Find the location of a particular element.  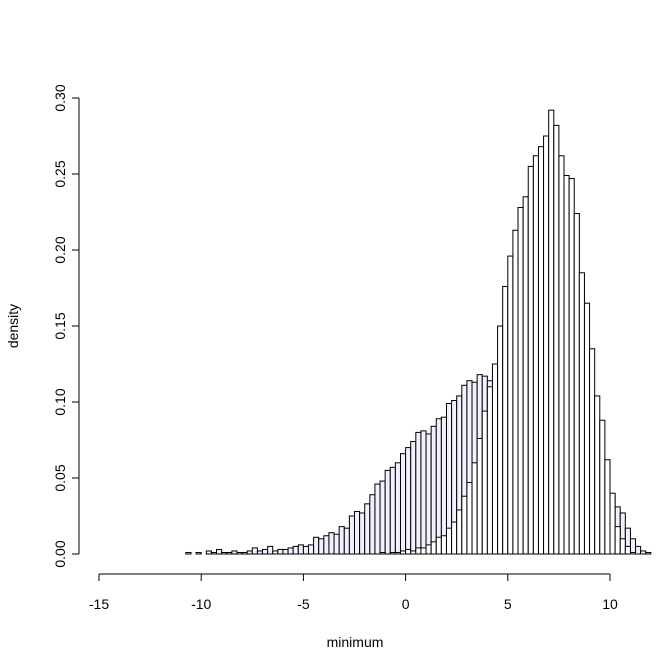

x-tick-label: 5 is located at coordinates (508, 604).